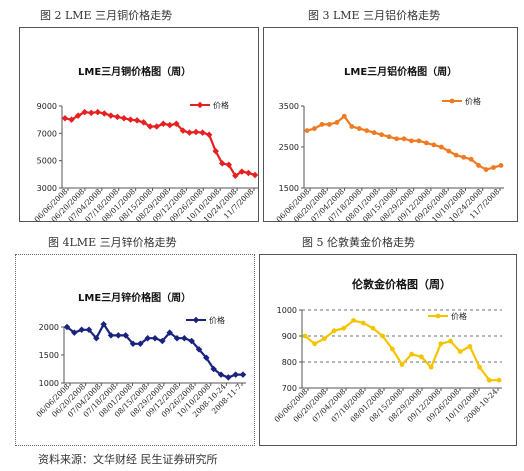 This screenshot has width=524, height=471. What do you see at coordinates (128, 459) in the screenshot?
I see `source-note: 资料来源：文华财经 民生证券研究所` at bounding box center [128, 459].